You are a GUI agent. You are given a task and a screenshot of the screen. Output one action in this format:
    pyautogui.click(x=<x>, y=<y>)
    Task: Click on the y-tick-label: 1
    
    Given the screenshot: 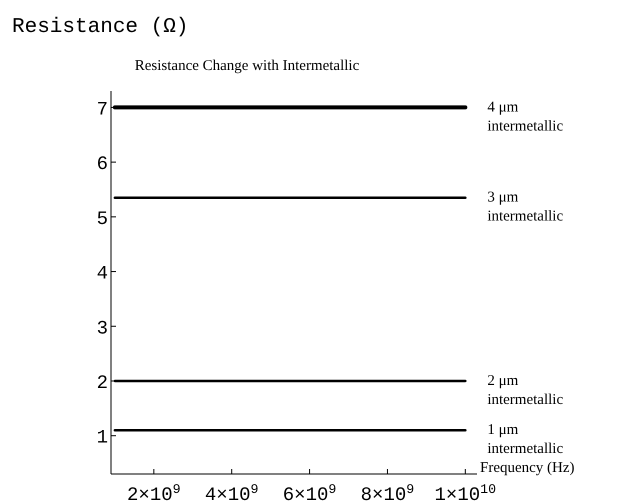 What is the action you would take?
    pyautogui.click(x=102, y=437)
    